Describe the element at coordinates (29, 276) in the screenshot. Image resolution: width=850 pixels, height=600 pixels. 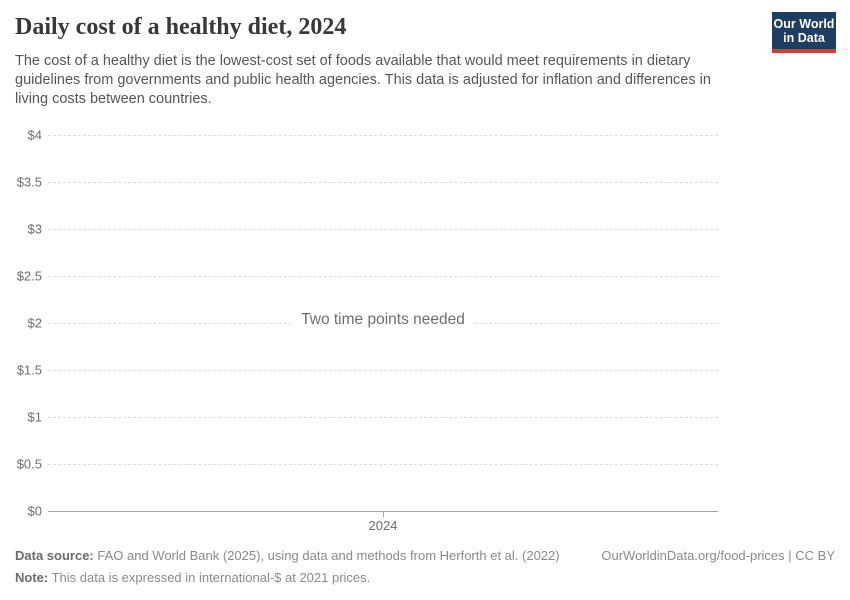
I see `y-tick-label: $2.5` at that location.